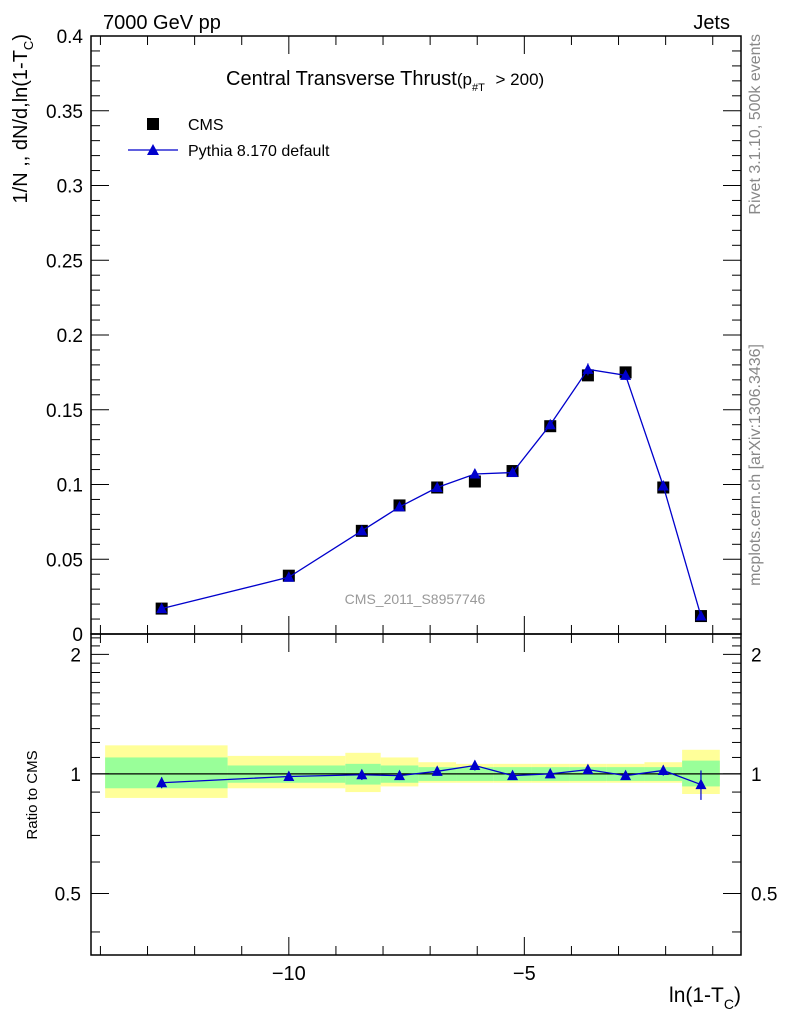  Describe the element at coordinates (70, 37) in the screenshot. I see `main-y-tick-label: 0.4` at that location.